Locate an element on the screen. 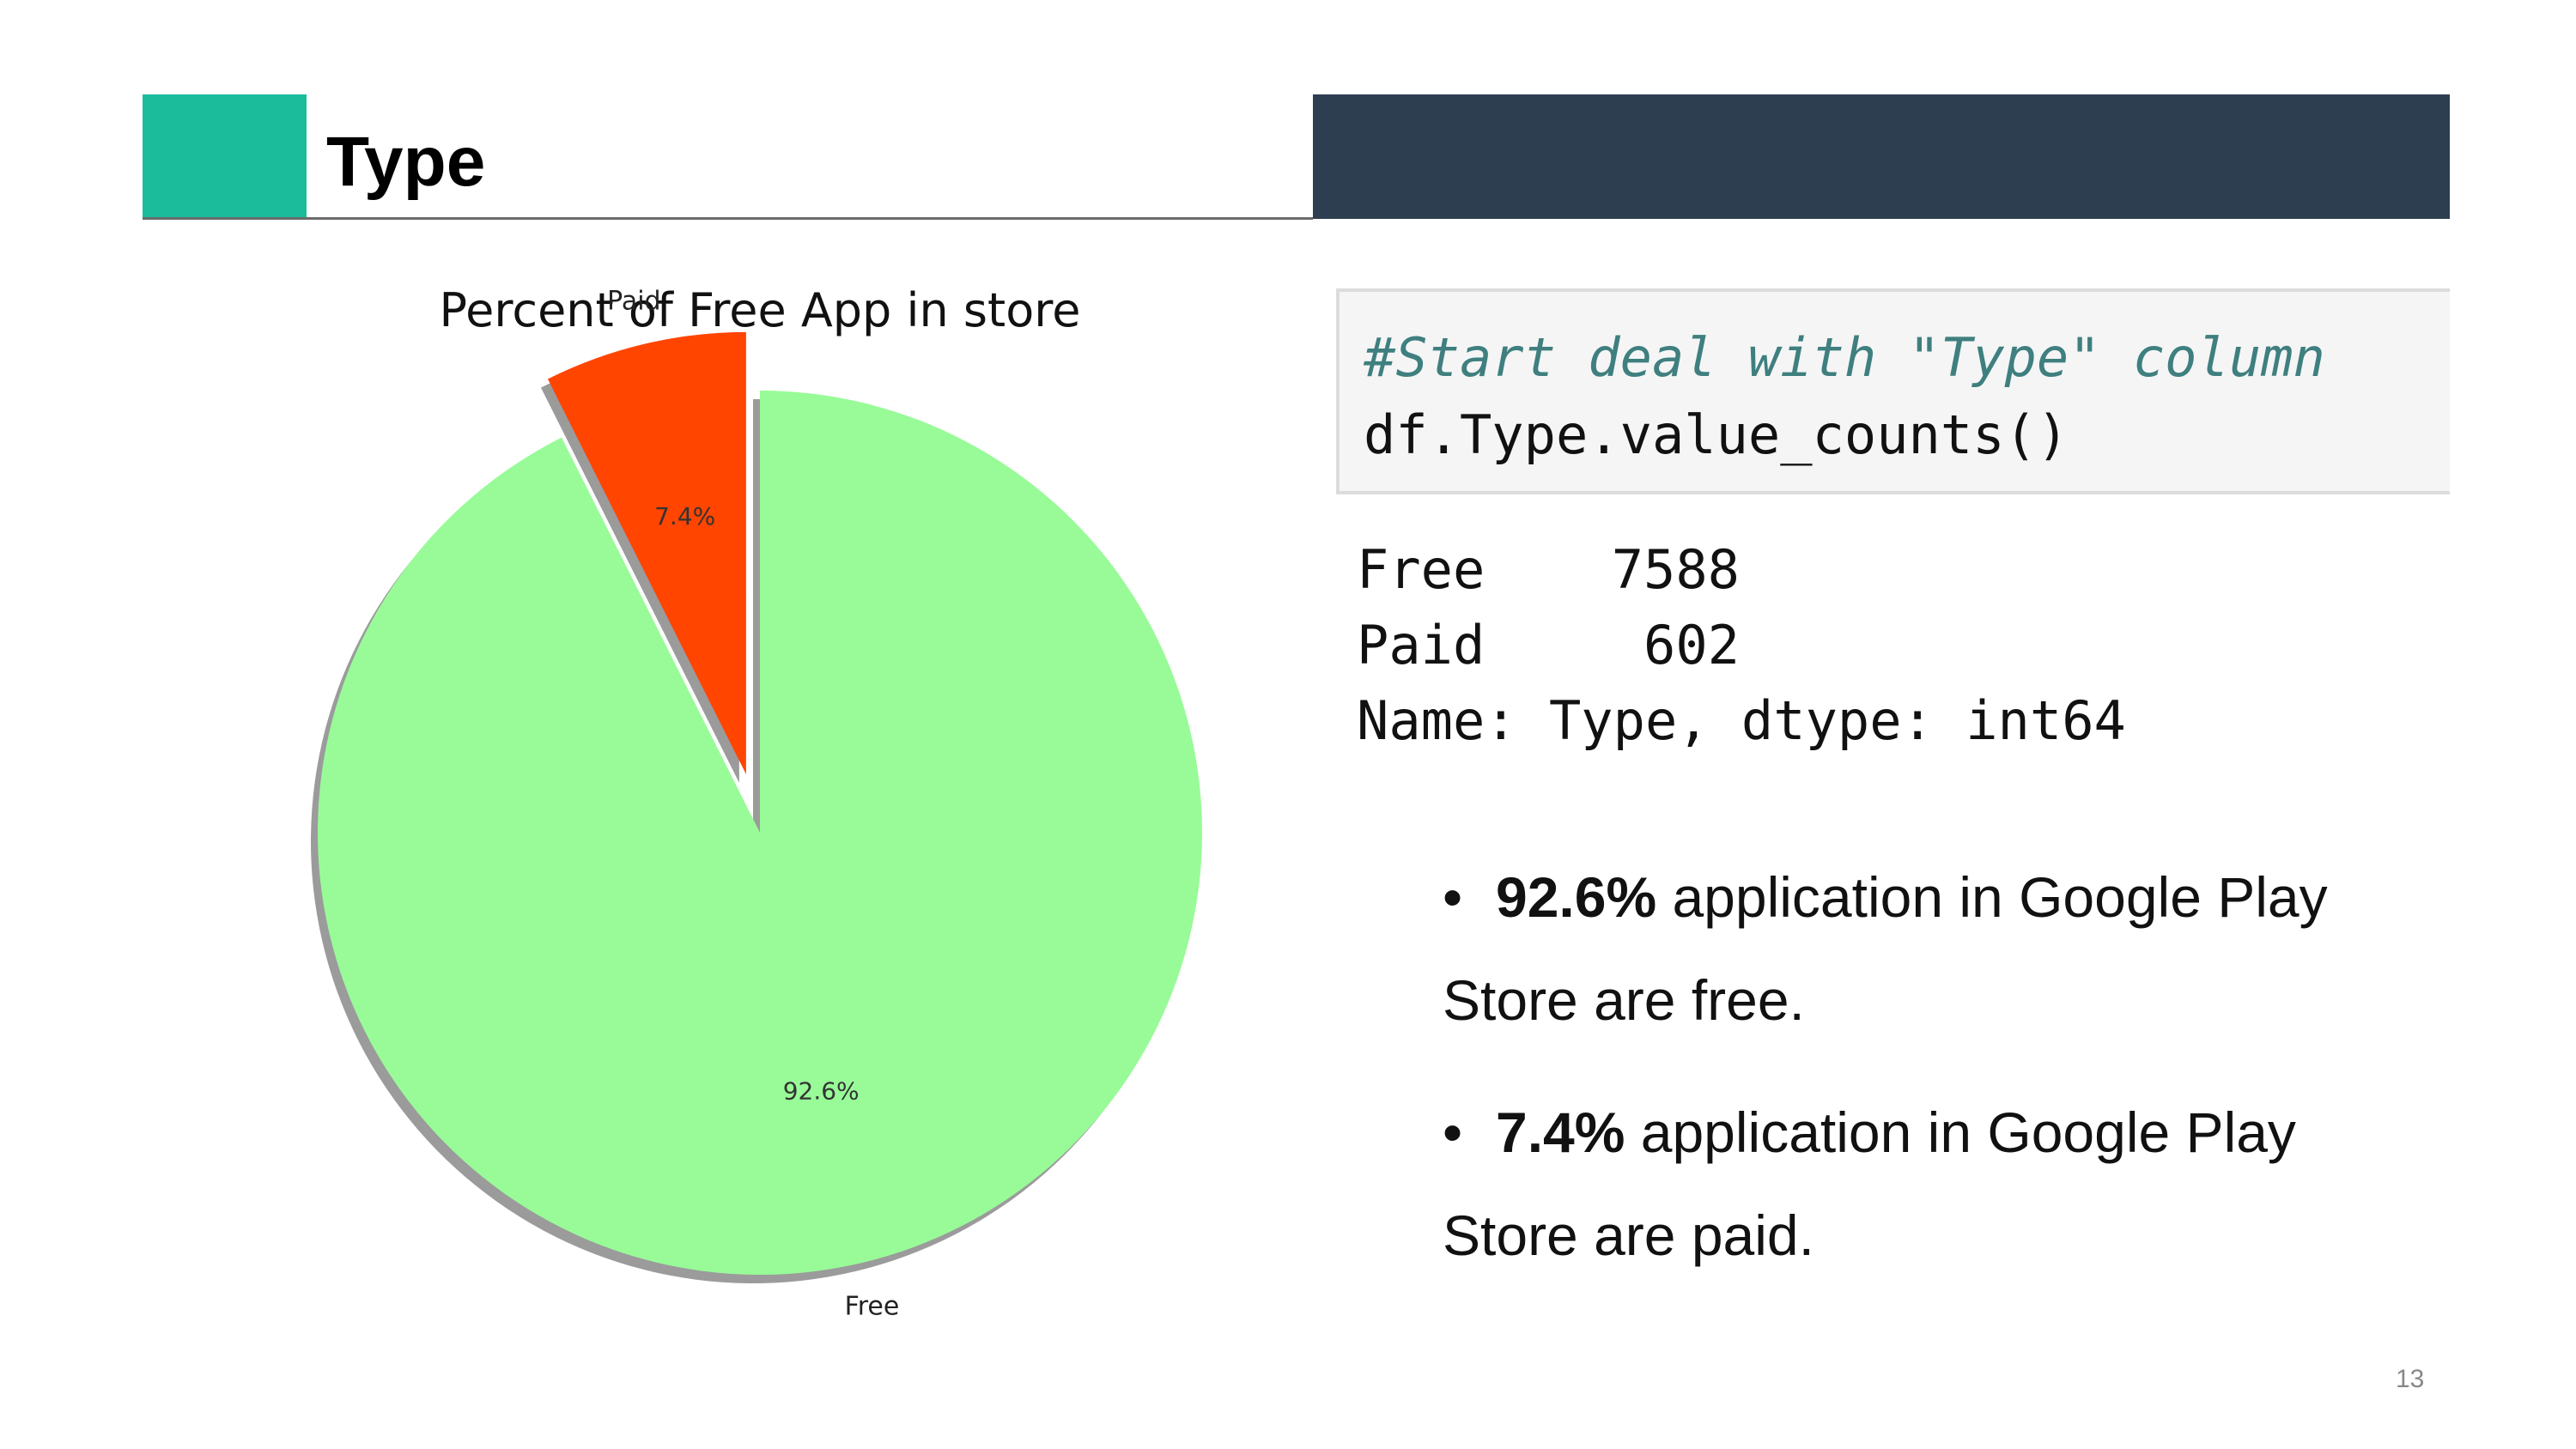  output-row-free: Free 7588 is located at coordinates (1741, 570).